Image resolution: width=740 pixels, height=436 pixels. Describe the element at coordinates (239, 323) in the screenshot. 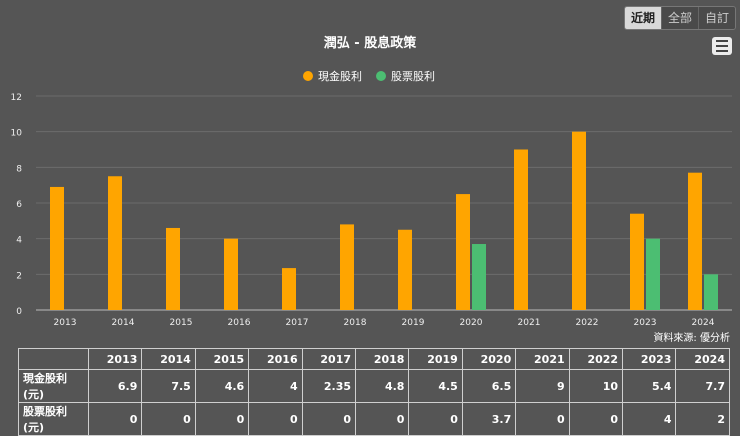

I see `x-tick-label: 2016` at that location.